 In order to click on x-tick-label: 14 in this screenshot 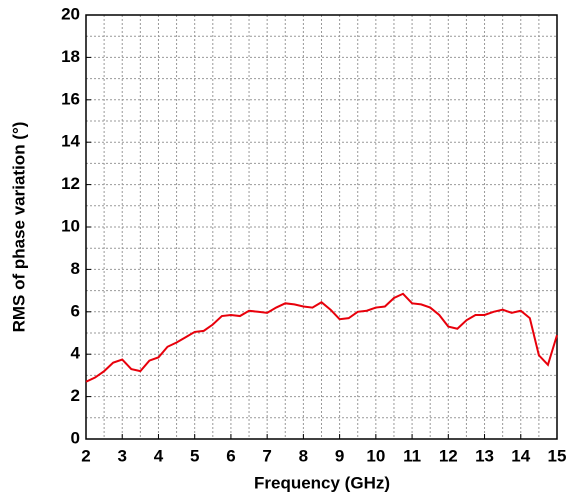, I will do `click(520, 455)`.